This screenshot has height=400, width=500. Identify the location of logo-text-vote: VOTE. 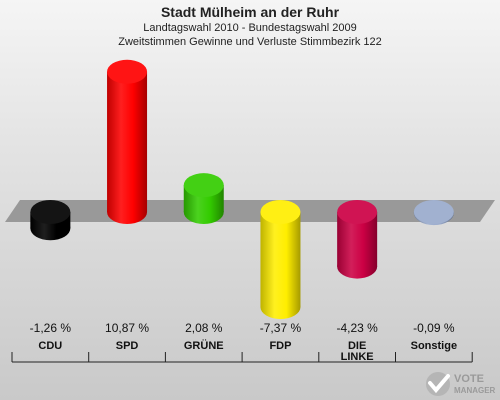
(469, 379).